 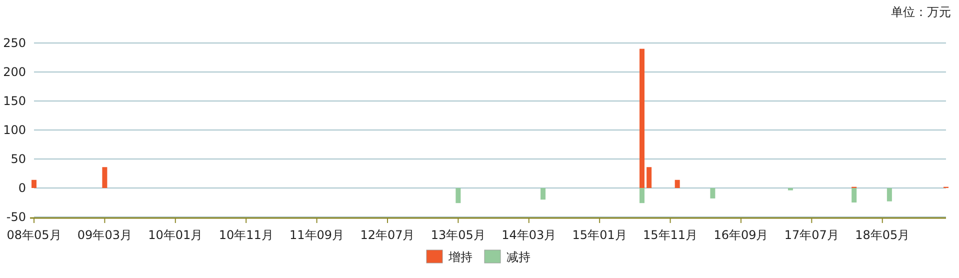 I want to click on text: 单位：万元, so click(x=921, y=12).